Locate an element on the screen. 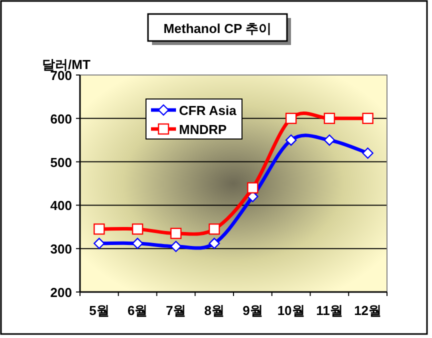  x-tick-label: 9월 is located at coordinates (252, 310).